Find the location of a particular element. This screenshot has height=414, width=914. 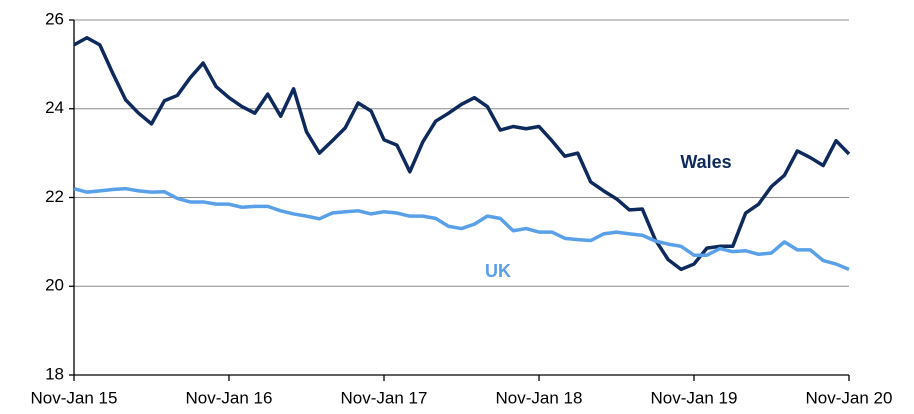

x-tick-label: Nov-Jan 19 is located at coordinates (694, 397).